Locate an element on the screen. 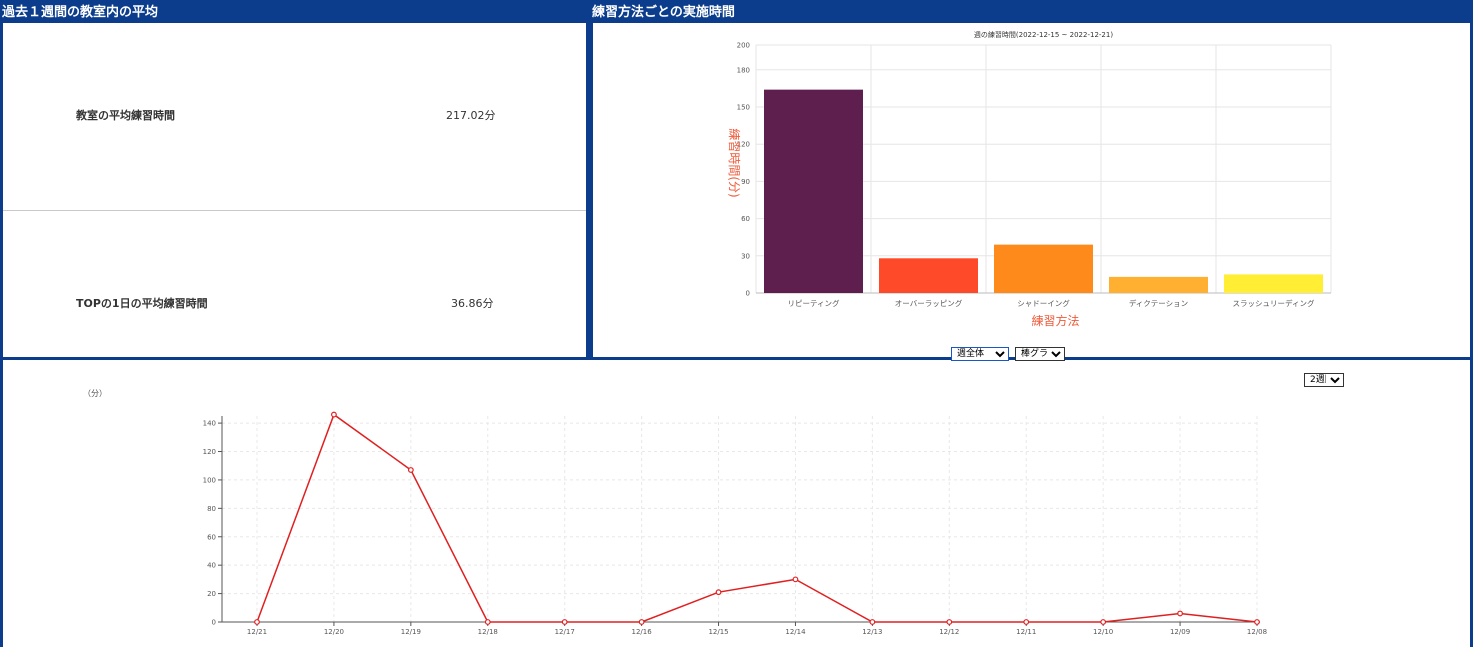  bar-x-tick-label: ディクテーション is located at coordinates (1158, 303).